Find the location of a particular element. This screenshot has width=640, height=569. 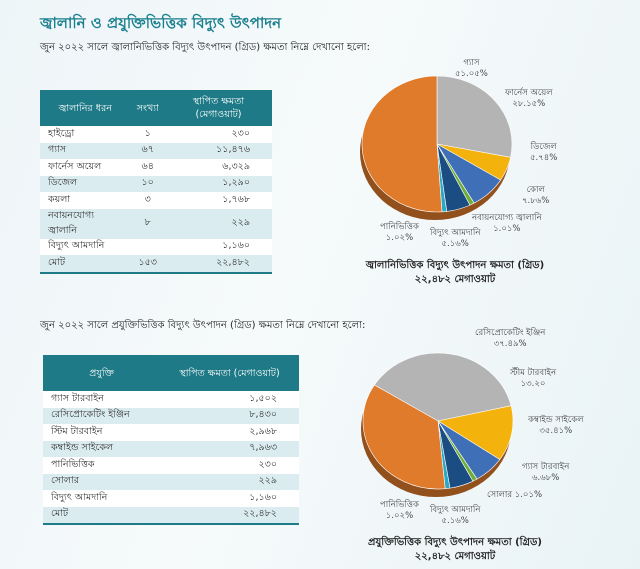

pie2-label-combined: কম্বাইন্ড সাইকেল ৩৫.৪১% is located at coordinates (556, 425).